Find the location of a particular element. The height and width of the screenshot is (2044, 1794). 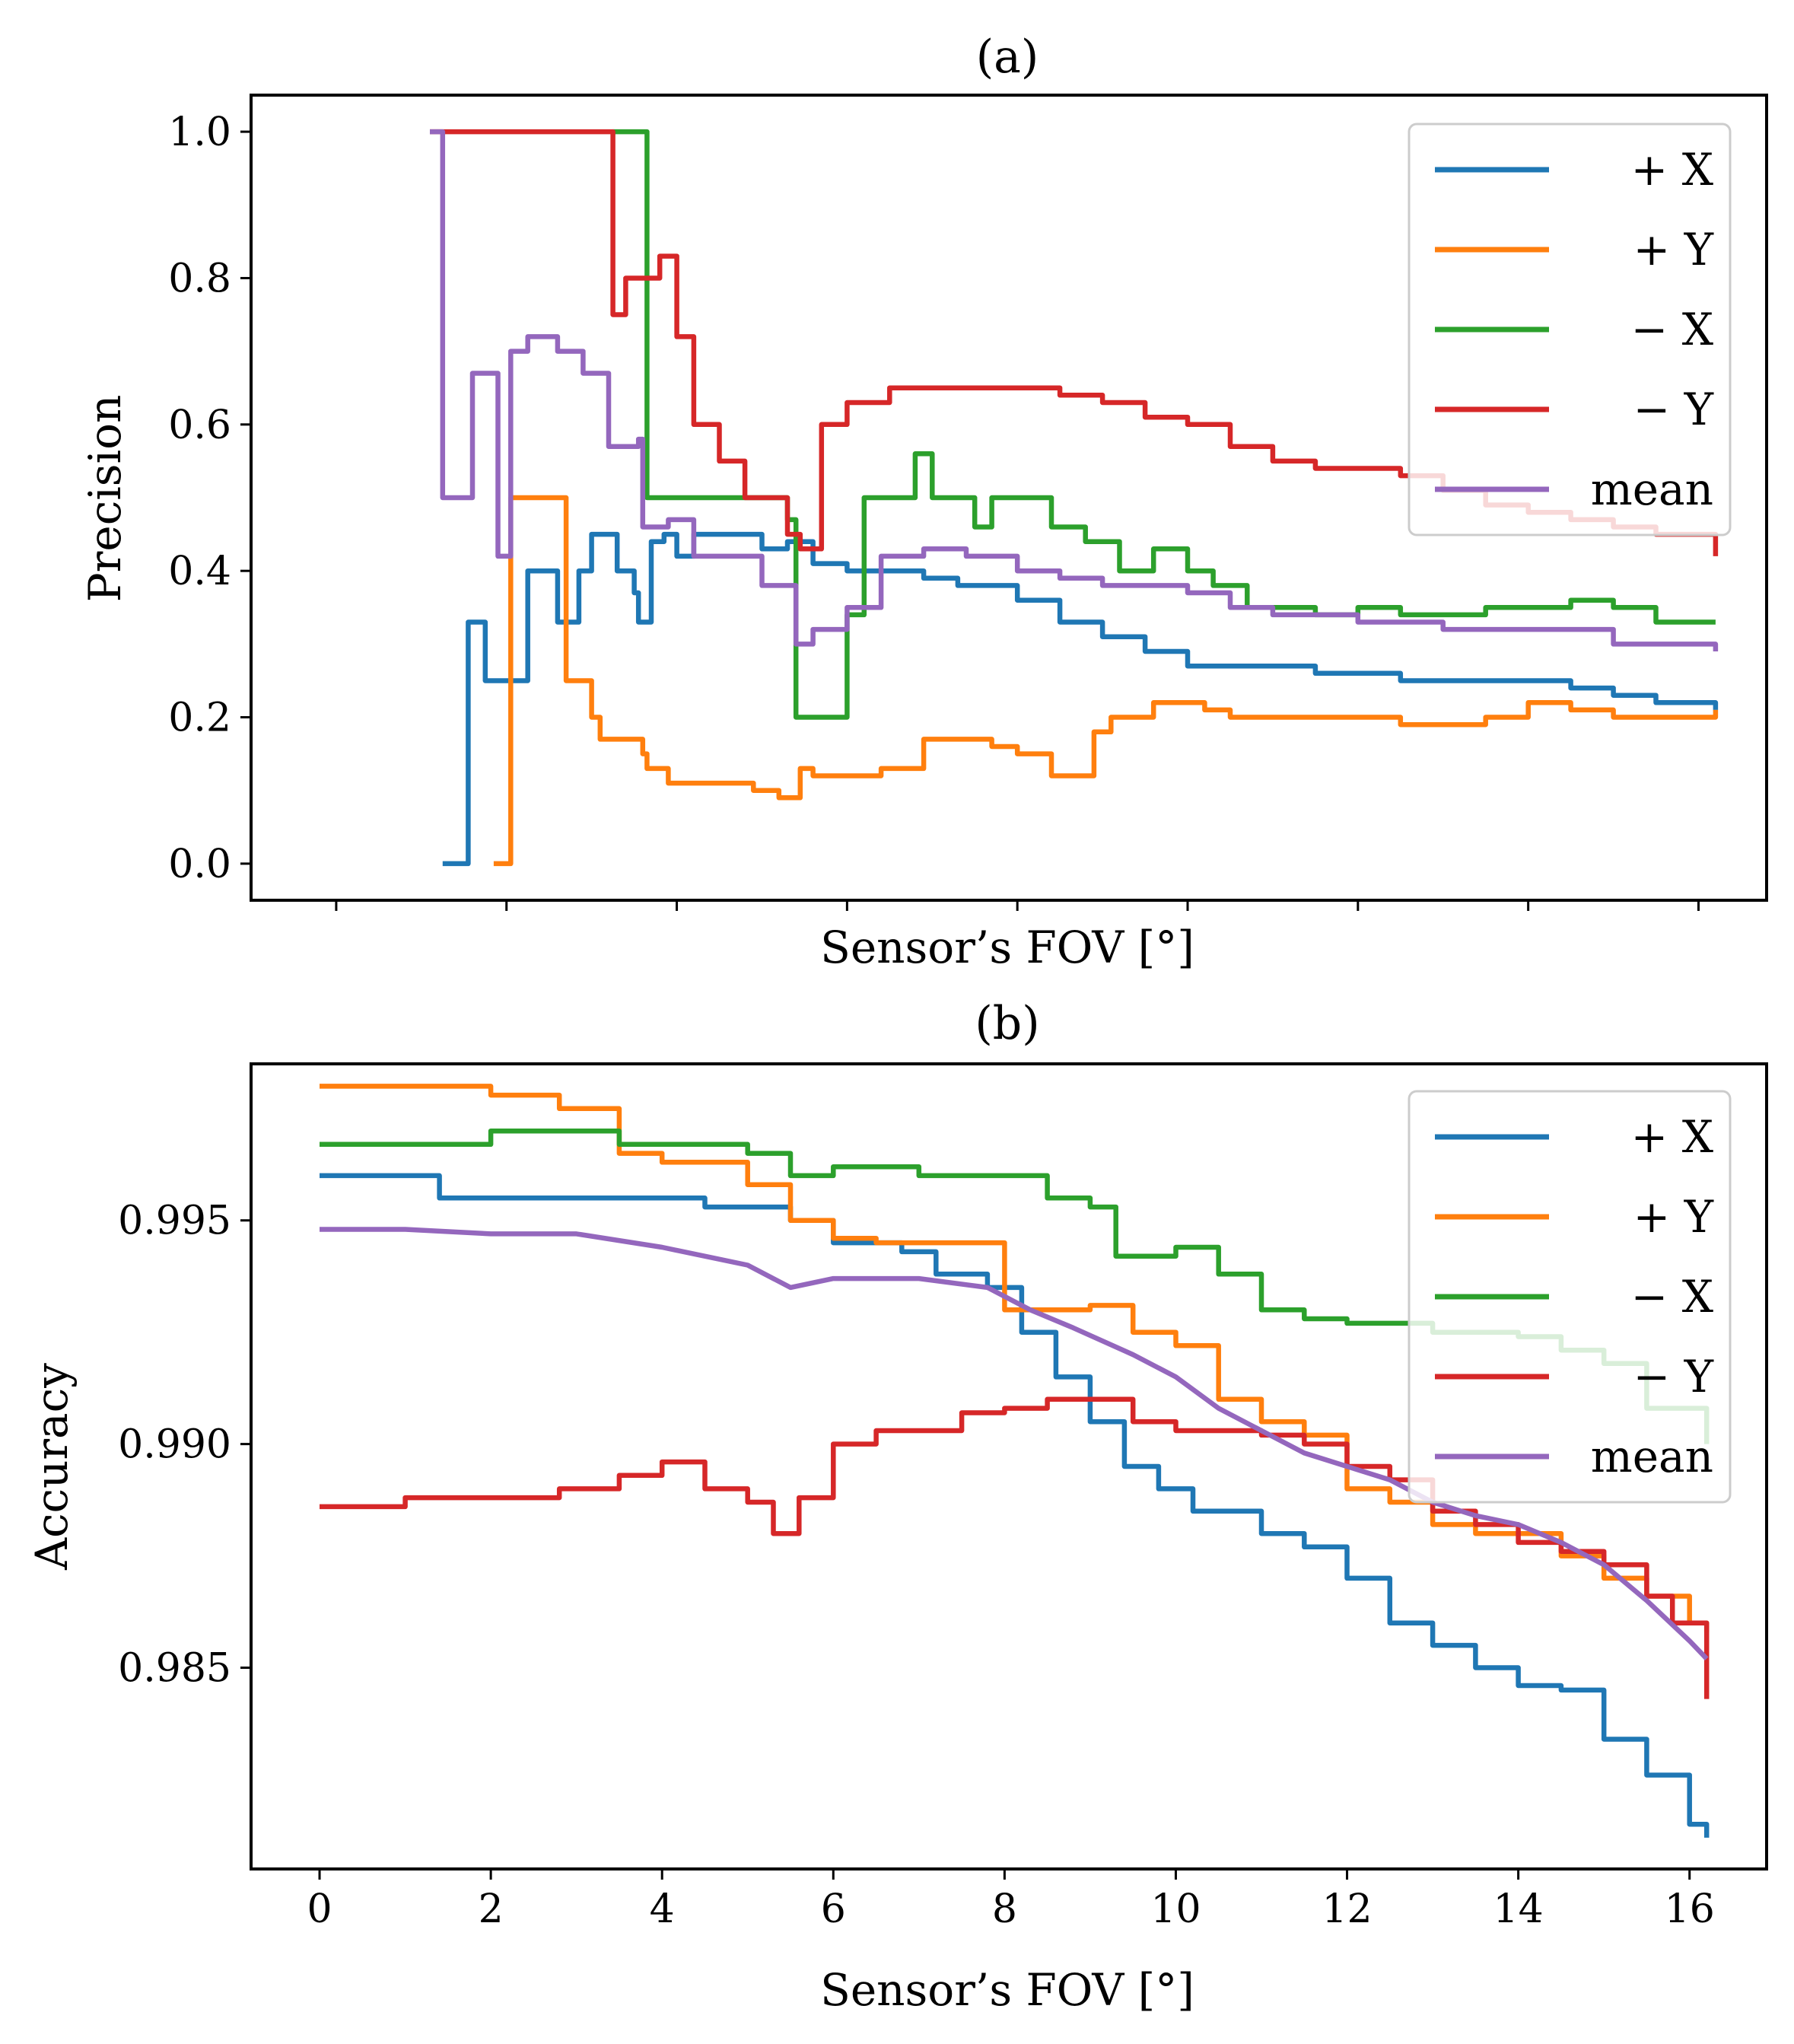

legend-label-a-4: mean is located at coordinates (1652, 489).